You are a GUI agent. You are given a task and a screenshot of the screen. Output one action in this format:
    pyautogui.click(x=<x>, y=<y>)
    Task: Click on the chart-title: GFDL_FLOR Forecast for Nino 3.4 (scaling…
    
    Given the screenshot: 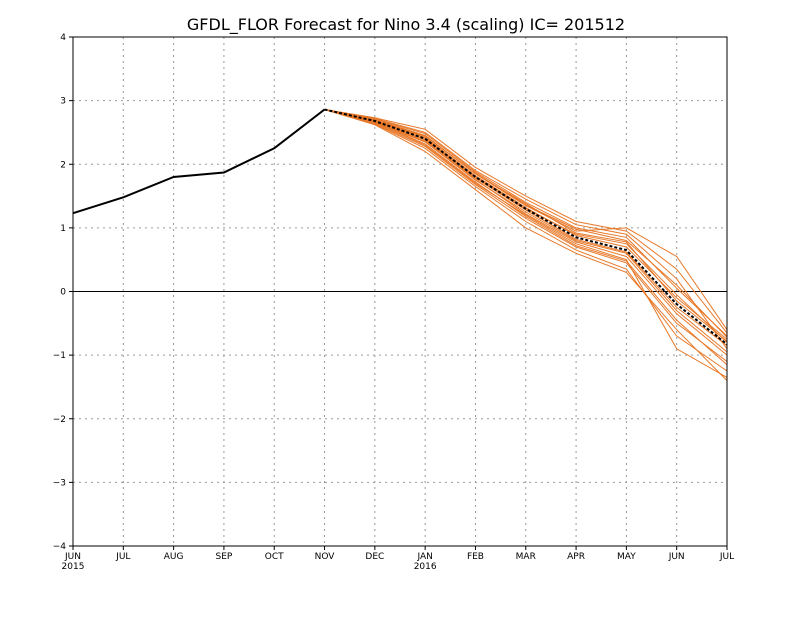 What is the action you would take?
    pyautogui.click(x=406, y=25)
    